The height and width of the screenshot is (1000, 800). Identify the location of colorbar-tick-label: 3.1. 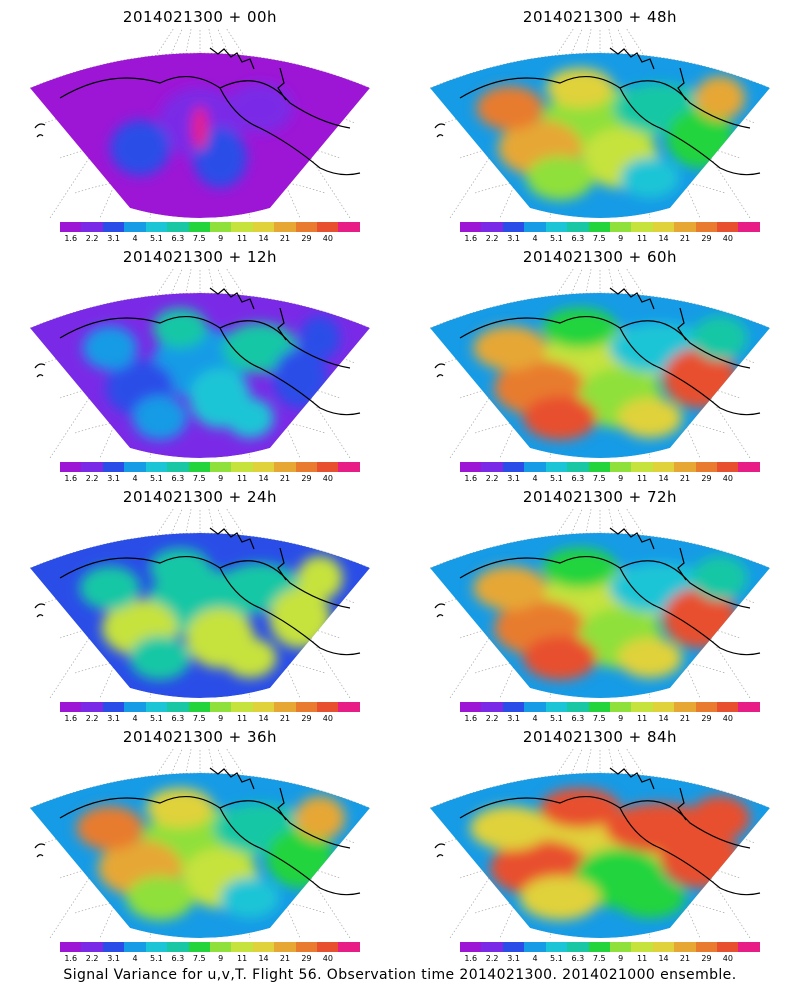
(113, 718).